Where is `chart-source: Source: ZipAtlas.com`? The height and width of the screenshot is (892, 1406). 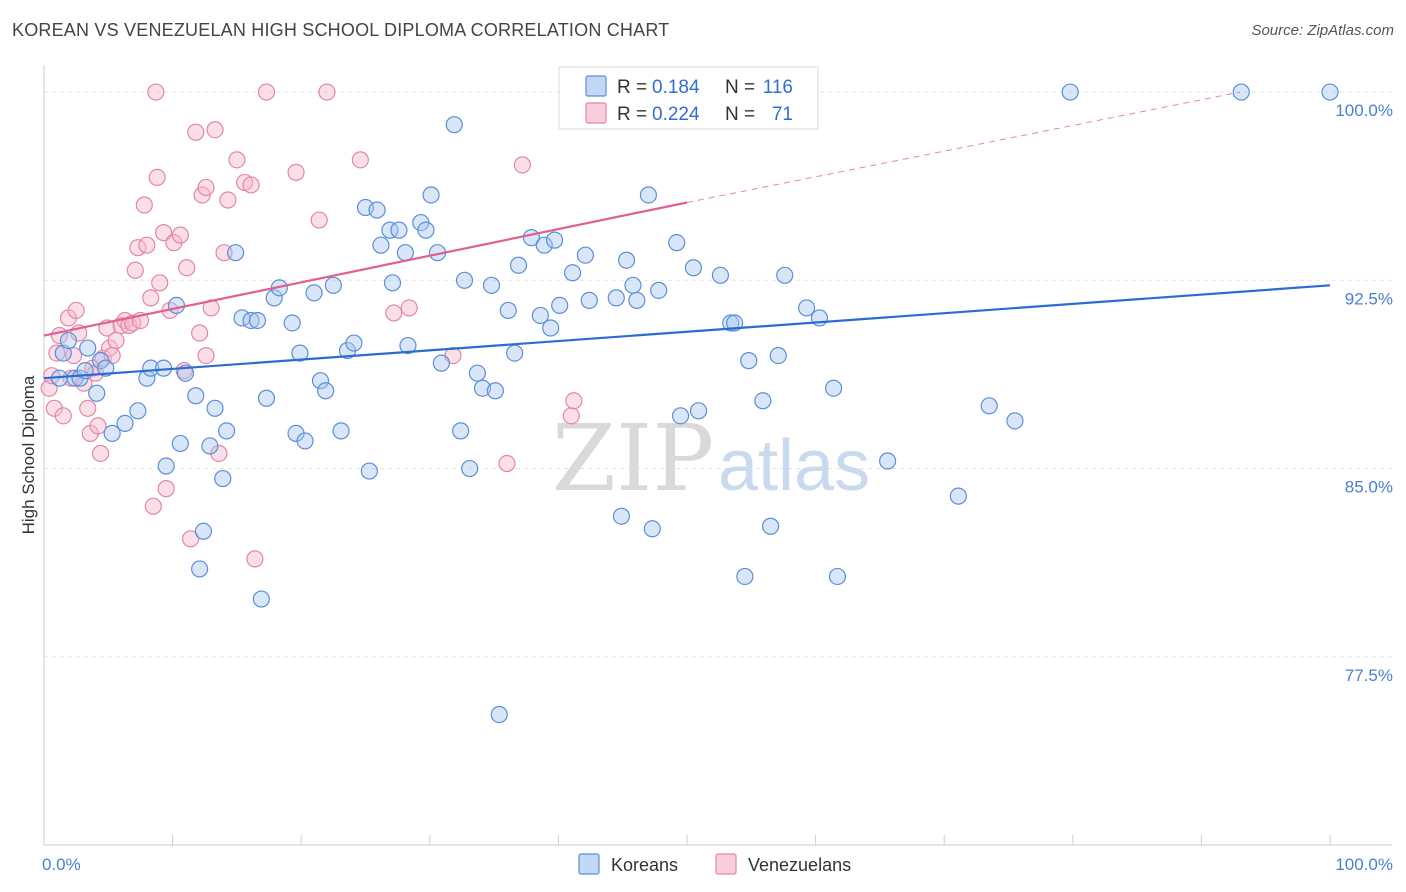
chart-source: Source: ZipAtlas.com is located at coordinates (1322, 30).